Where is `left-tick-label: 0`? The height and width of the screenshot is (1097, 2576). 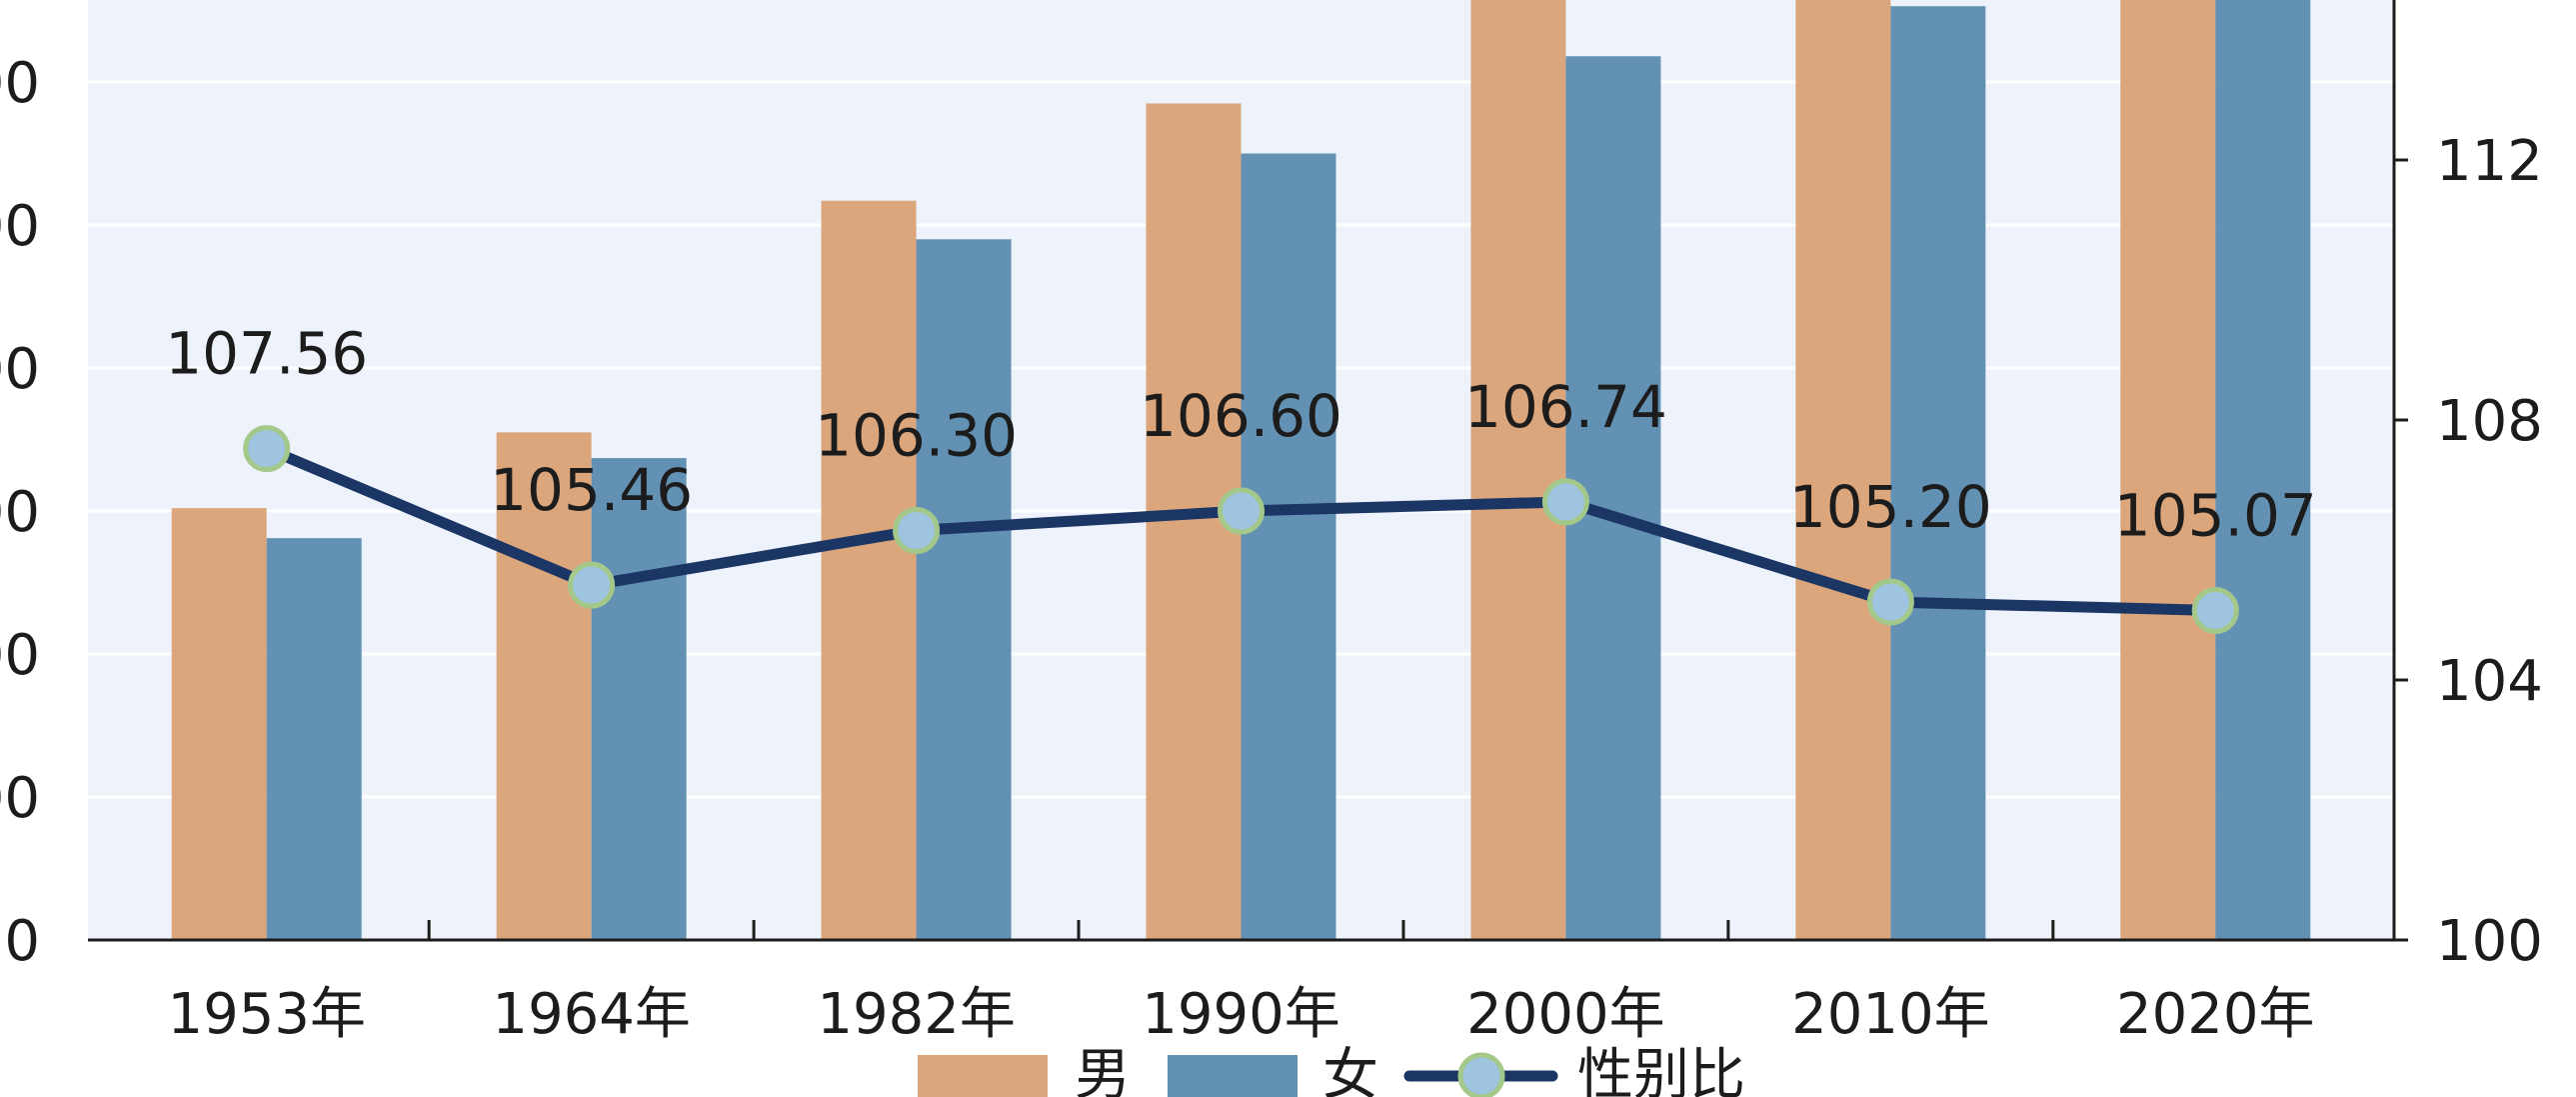
left-tick-label: 0 is located at coordinates (22, 941).